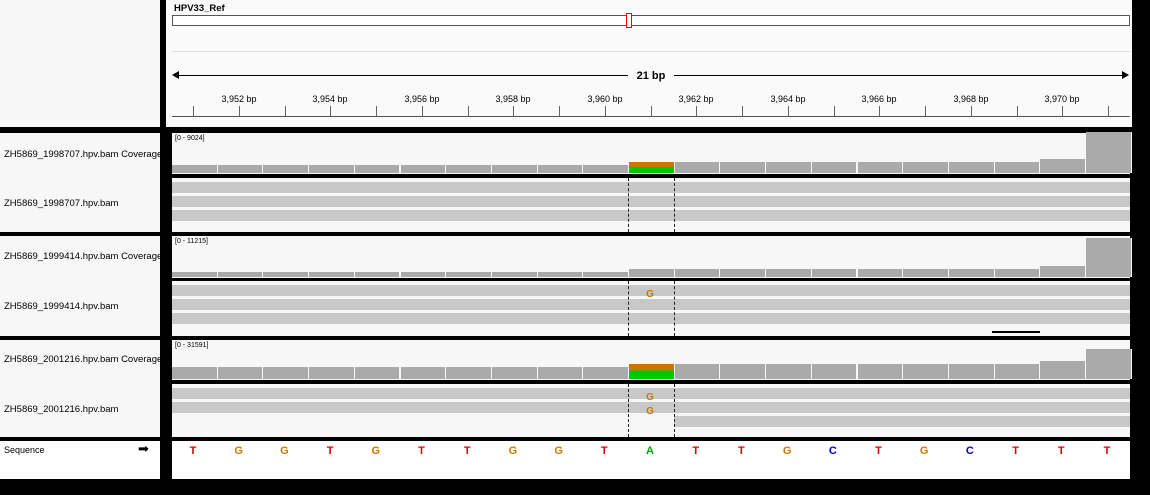 The height and width of the screenshot is (495, 1150). What do you see at coordinates (651, 20) in the screenshot?
I see `chromosome-ideogram` at bounding box center [651, 20].